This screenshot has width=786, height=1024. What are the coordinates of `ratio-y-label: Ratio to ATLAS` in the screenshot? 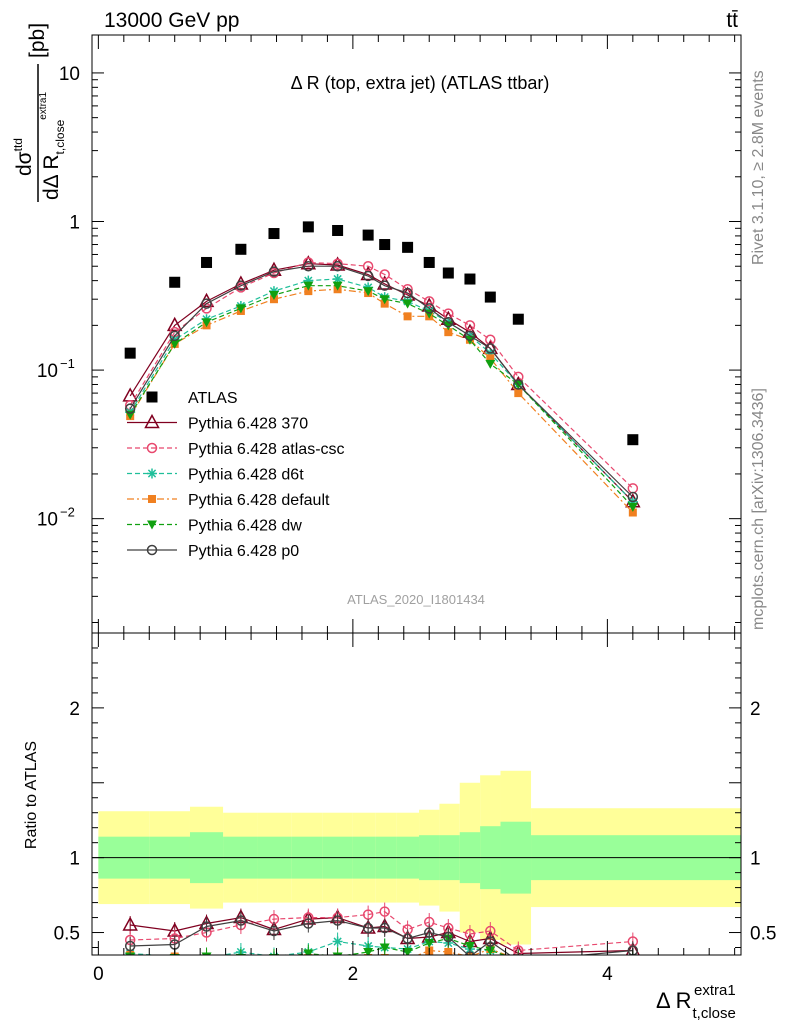 It's located at (31, 795).